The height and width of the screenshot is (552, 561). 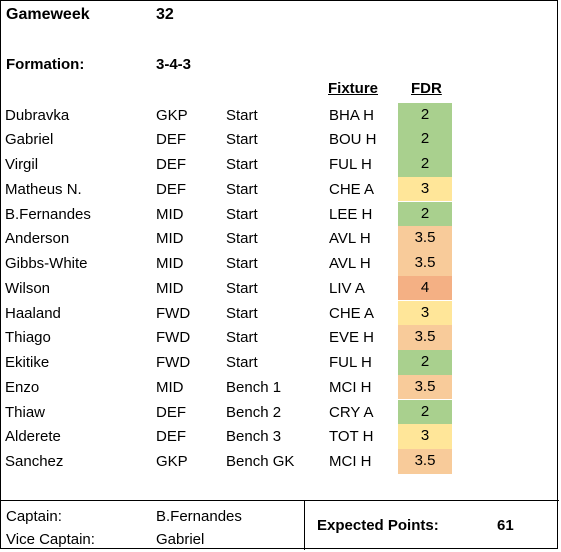 I want to click on player-name: Anderson, so click(x=37, y=239).